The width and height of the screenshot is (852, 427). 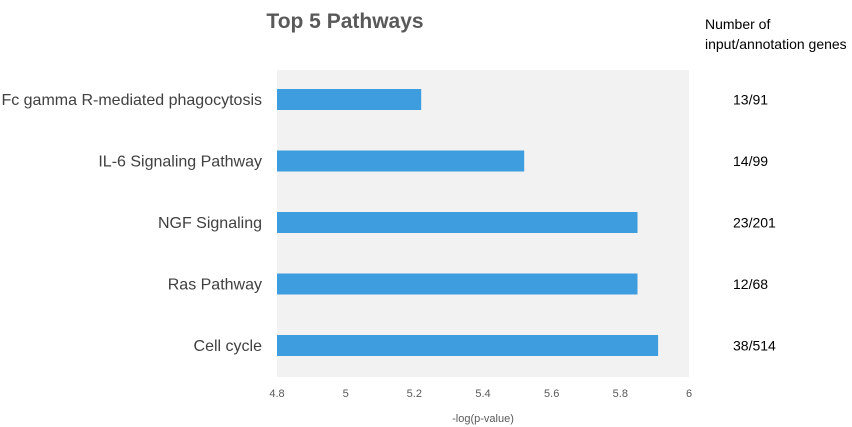 What do you see at coordinates (750, 161) in the screenshot?
I see `gene-count-1: 14/99` at bounding box center [750, 161].